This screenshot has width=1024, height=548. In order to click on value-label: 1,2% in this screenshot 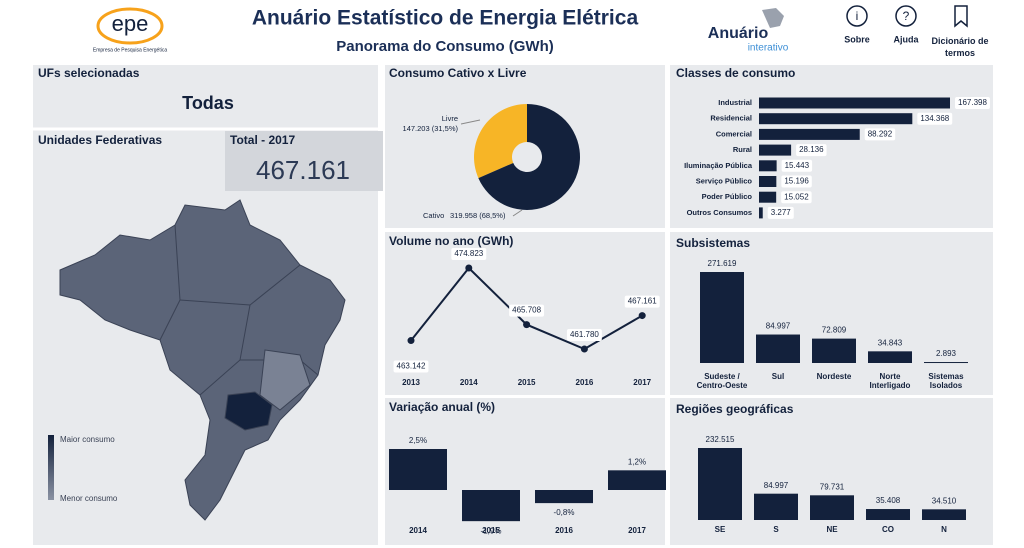, I will do `click(637, 461)`.